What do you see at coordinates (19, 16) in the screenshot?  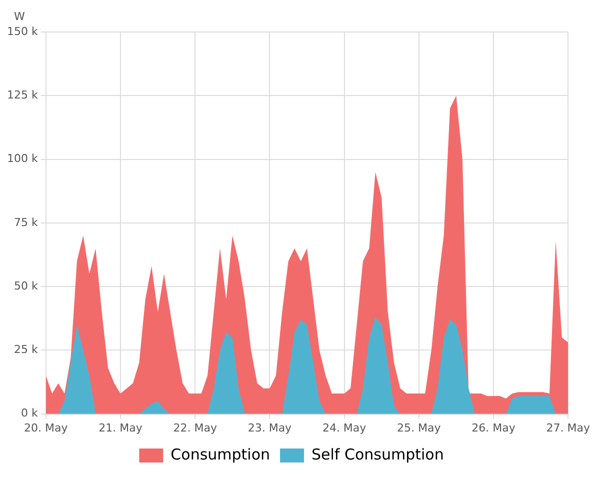 I see `y-axis-title: W` at bounding box center [19, 16].